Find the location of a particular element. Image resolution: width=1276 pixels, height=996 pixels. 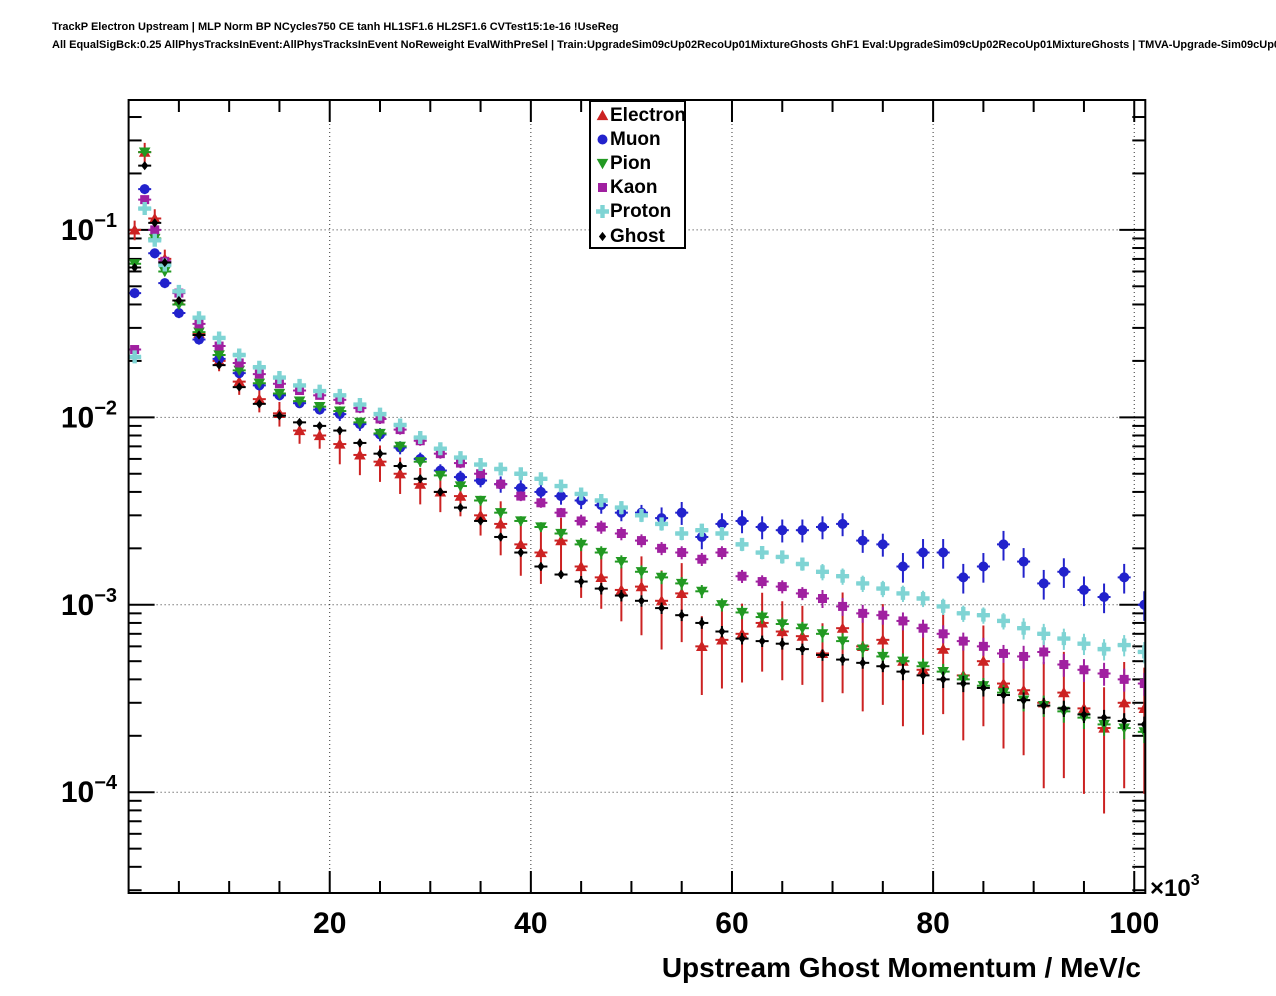

legend-item-pion: Pion is located at coordinates (639, 163).